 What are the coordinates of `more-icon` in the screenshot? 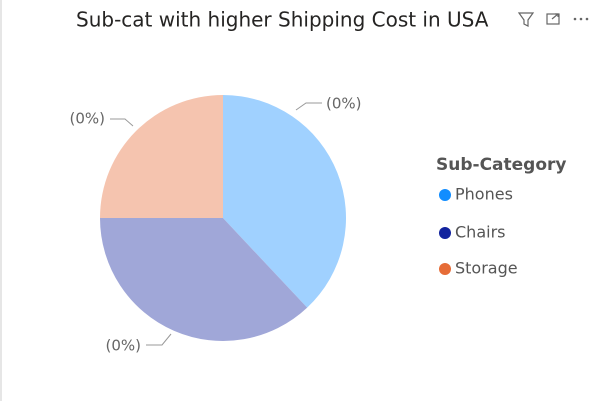 It's located at (581, 19).